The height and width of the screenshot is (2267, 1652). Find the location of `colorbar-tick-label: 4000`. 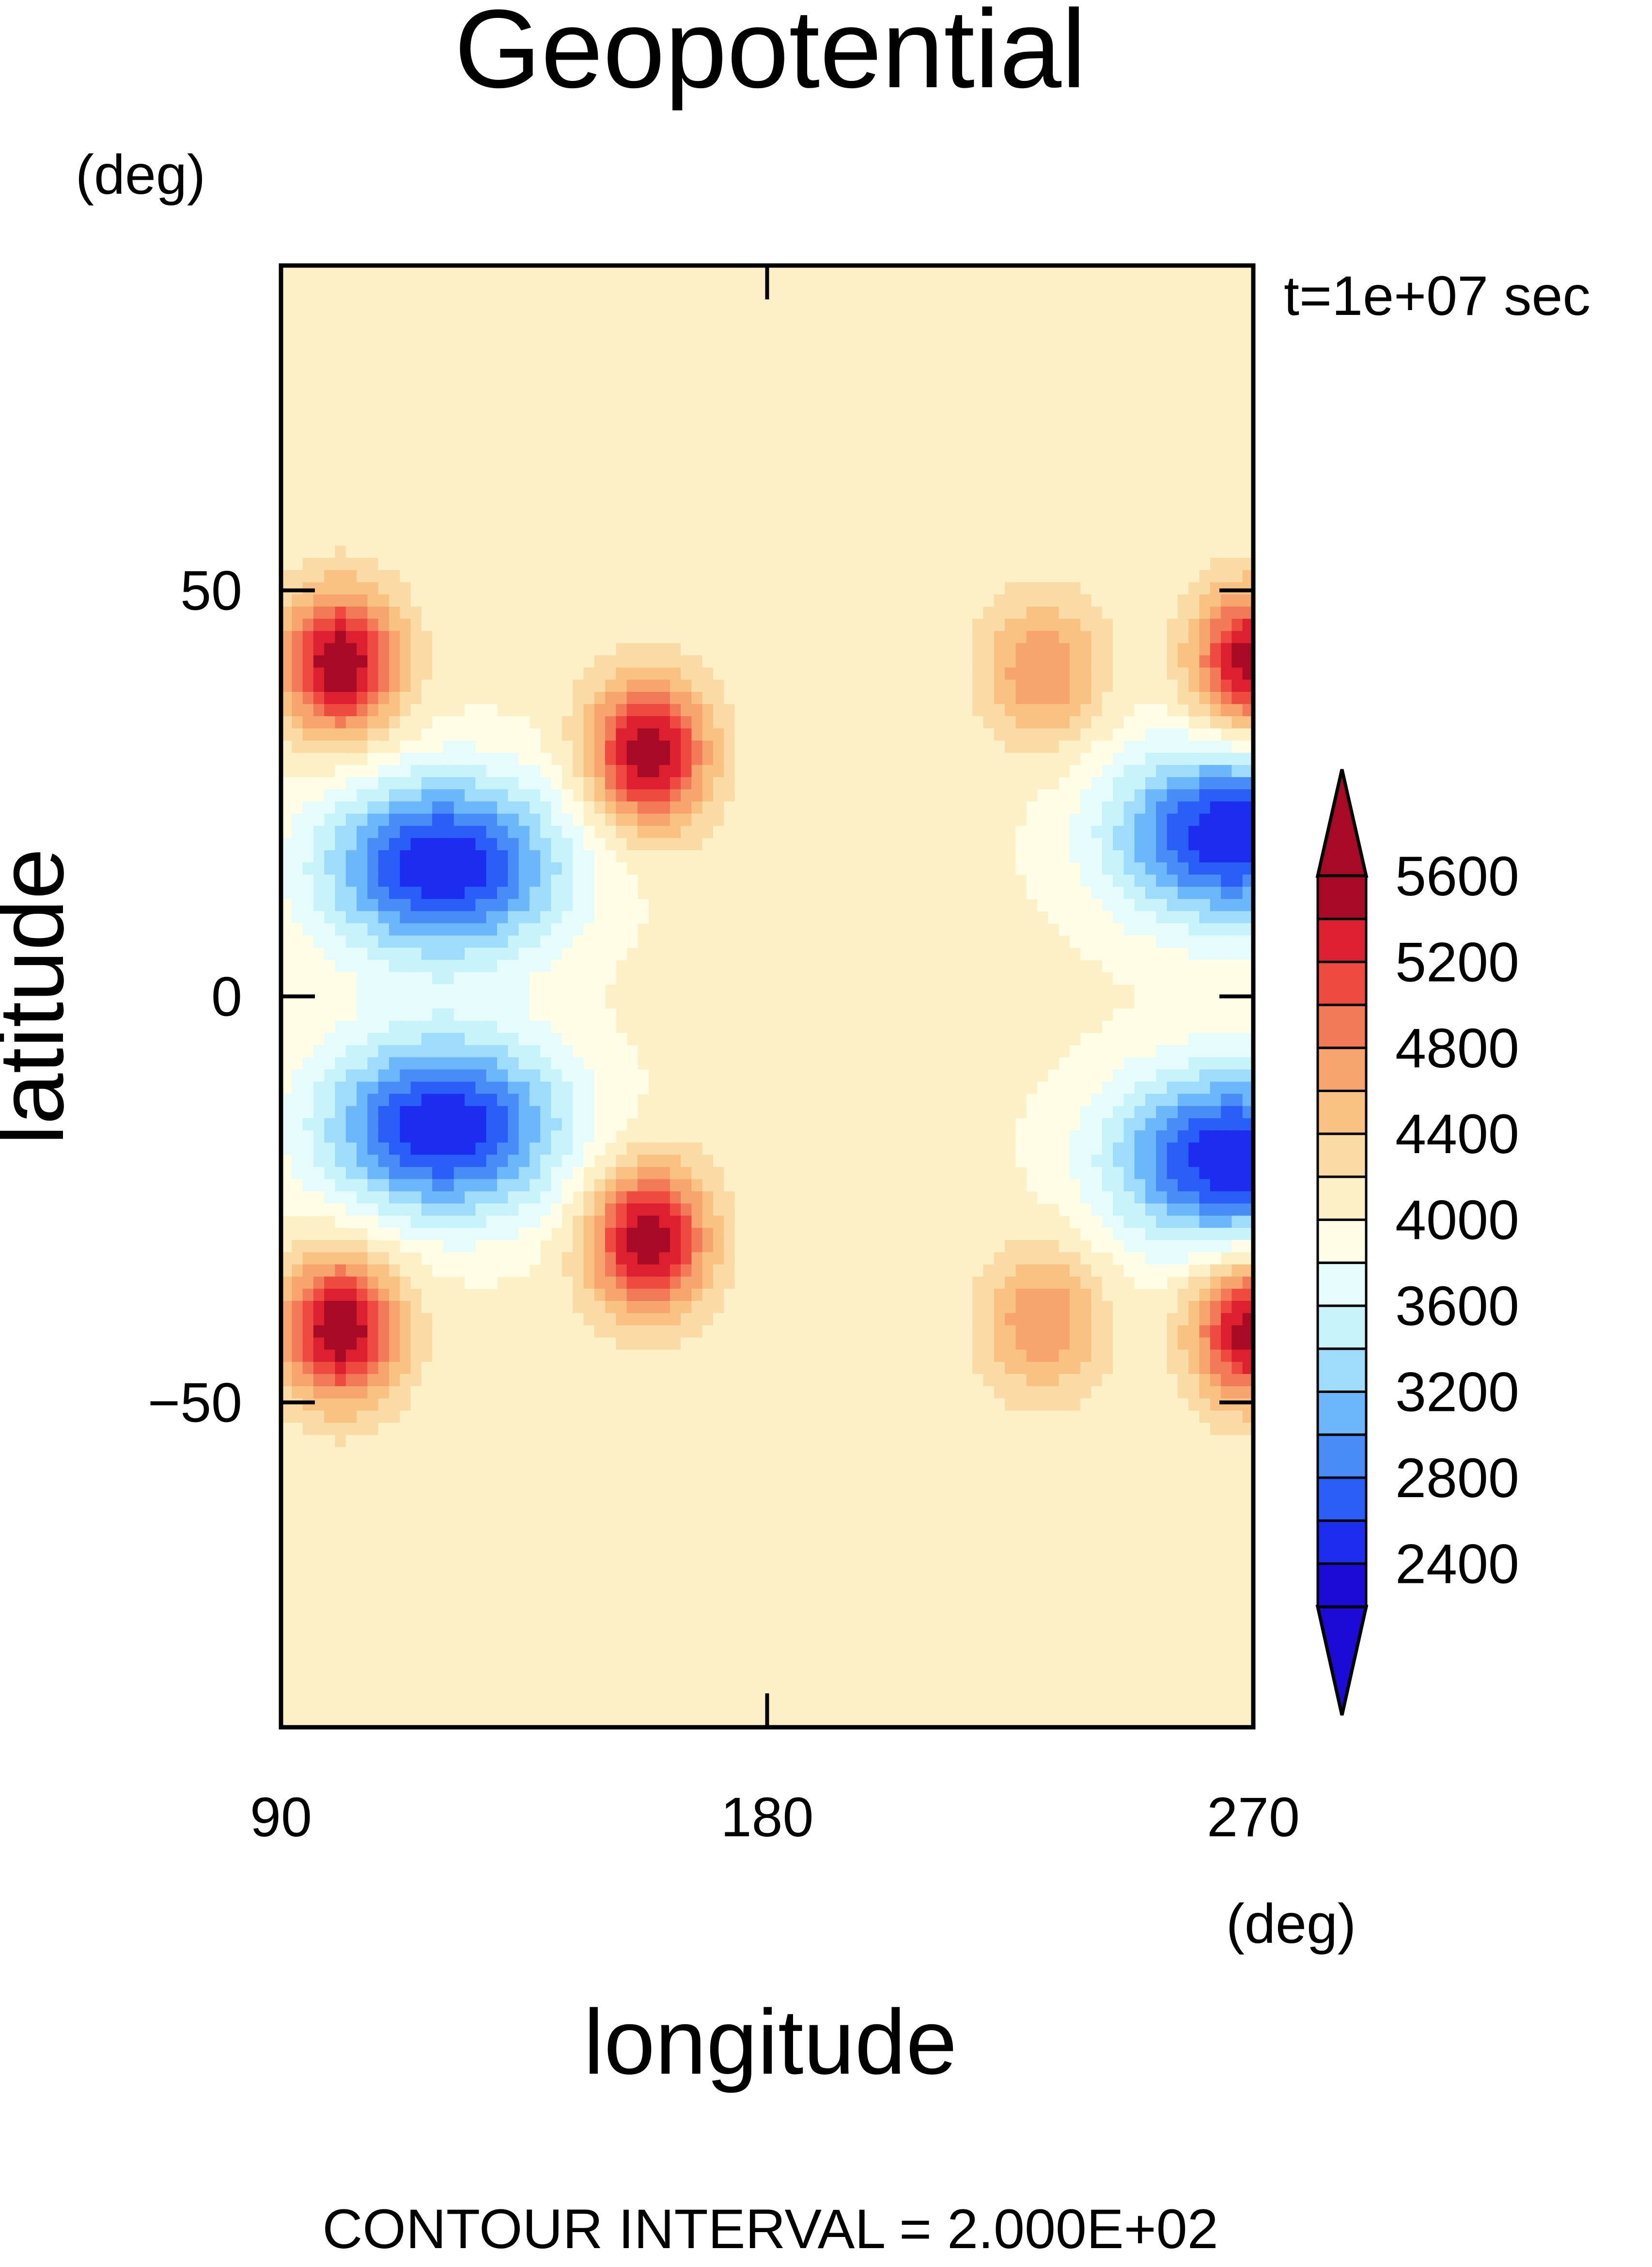

colorbar-tick-label: 4000 is located at coordinates (1457, 1220).